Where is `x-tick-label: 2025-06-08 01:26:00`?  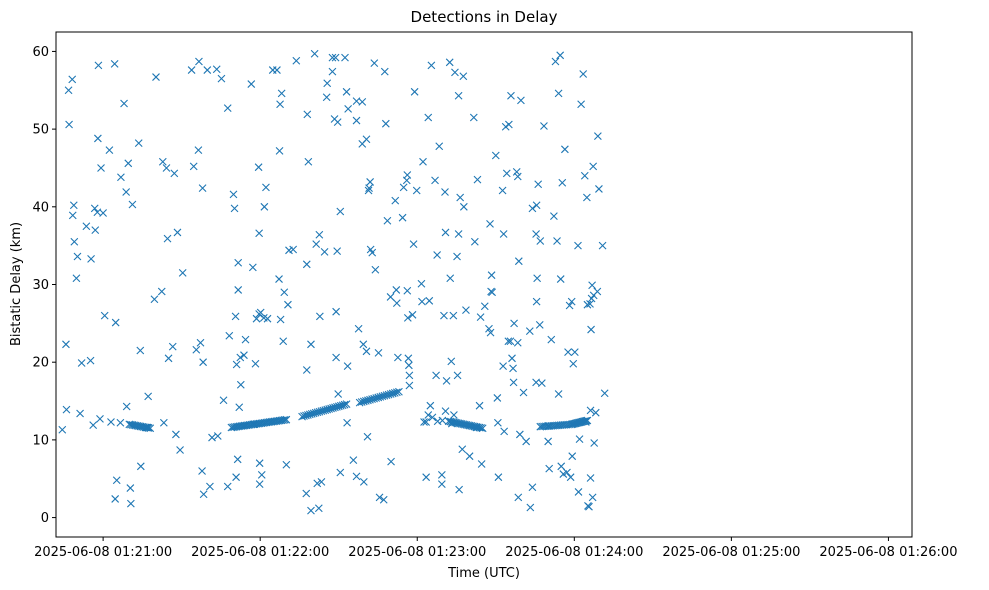 x-tick-label: 2025-06-08 01:26:00 is located at coordinates (888, 552).